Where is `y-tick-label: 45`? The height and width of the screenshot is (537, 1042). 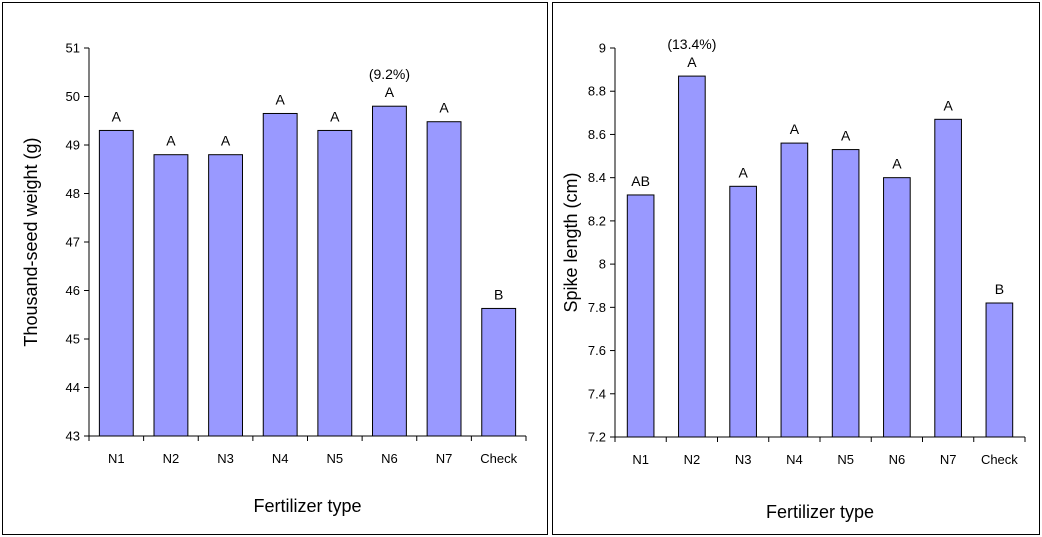 y-tick-label: 45 is located at coordinates (73, 339).